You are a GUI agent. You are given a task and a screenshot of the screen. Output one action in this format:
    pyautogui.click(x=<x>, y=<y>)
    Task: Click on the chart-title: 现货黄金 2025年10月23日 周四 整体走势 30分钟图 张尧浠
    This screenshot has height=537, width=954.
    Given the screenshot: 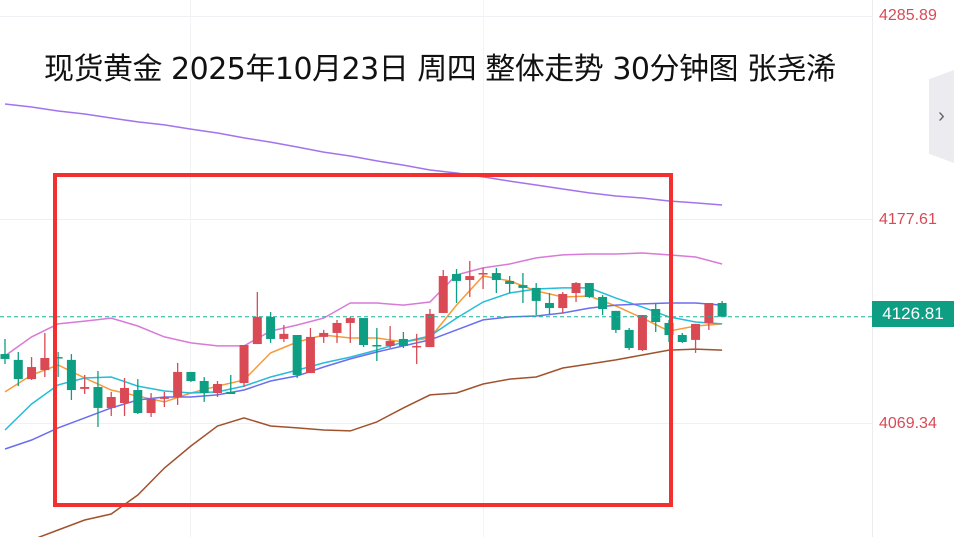 What is the action you would take?
    pyautogui.click(x=440, y=69)
    